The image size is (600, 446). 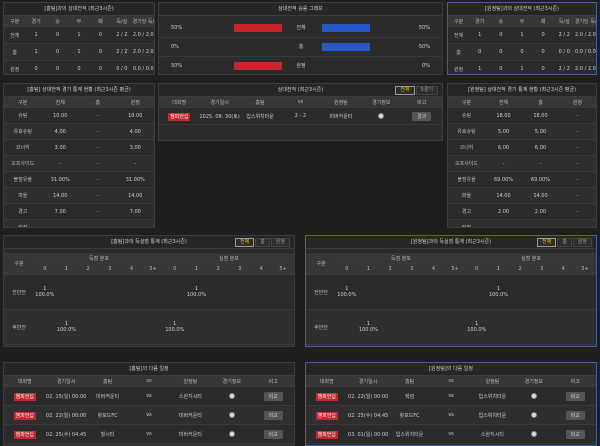 I want to click on vs-text: vs, so click(x=451, y=396).